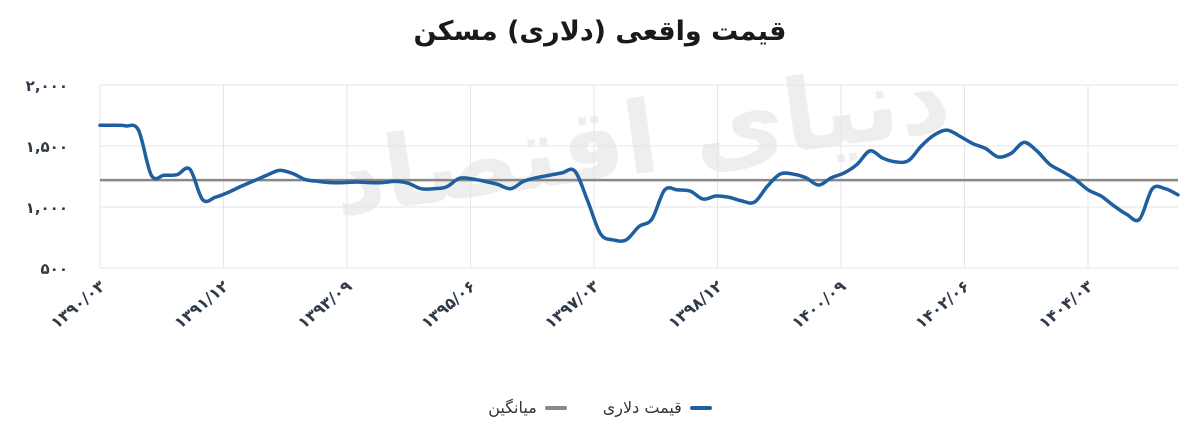 This screenshot has height=442, width=1200. What do you see at coordinates (942, 305) in the screenshot?
I see `x-tick-label: ۱۴۰۲/۰۶` at bounding box center [942, 305].